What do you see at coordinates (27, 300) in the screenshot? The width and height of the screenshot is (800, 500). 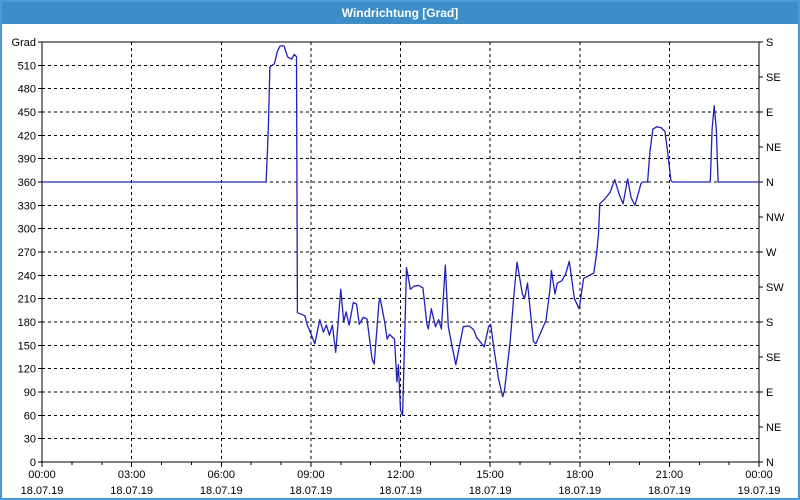 I see `y-left-label: 210` at bounding box center [27, 300].